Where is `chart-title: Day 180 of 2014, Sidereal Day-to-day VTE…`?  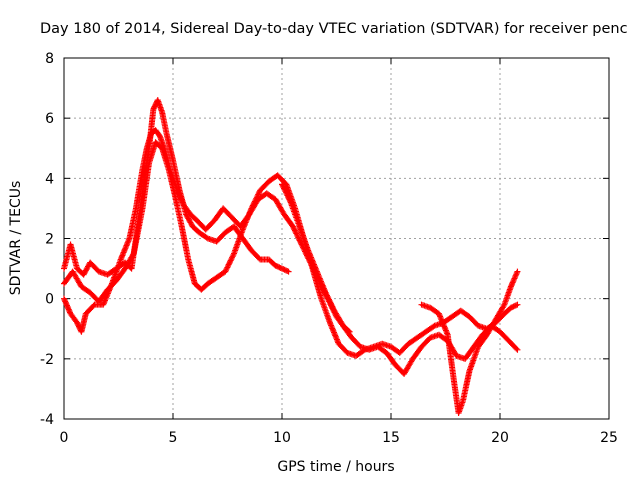 chart-title: Day 180 of 2014, Sidereal Day-to-day VTE… is located at coordinates (334, 29).